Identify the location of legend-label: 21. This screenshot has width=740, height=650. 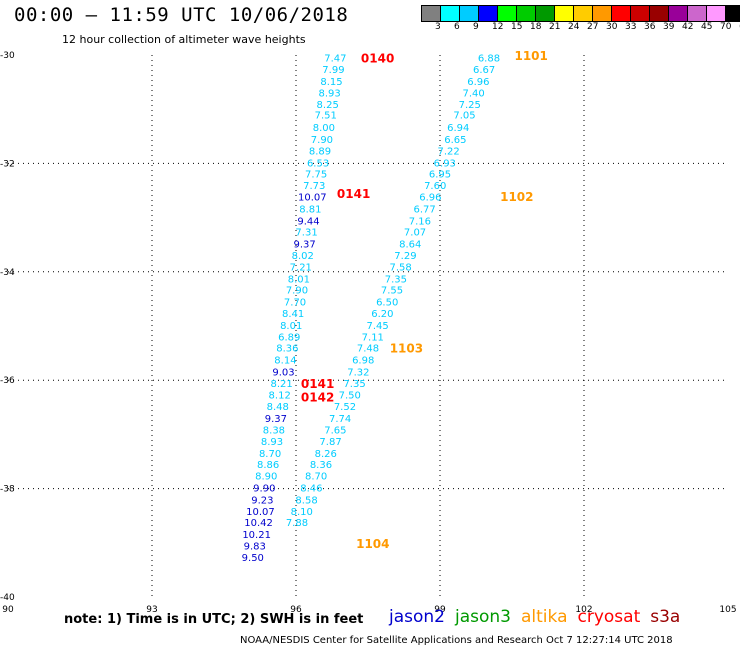
(555, 27).